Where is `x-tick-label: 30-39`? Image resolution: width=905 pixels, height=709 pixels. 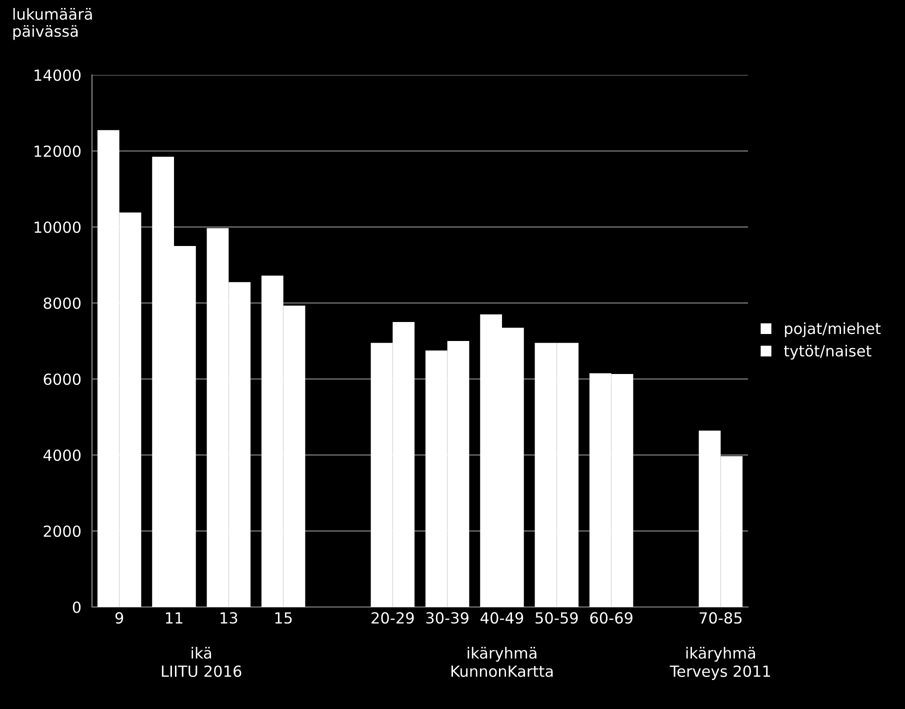 x-tick-label: 30-39 is located at coordinates (447, 618).